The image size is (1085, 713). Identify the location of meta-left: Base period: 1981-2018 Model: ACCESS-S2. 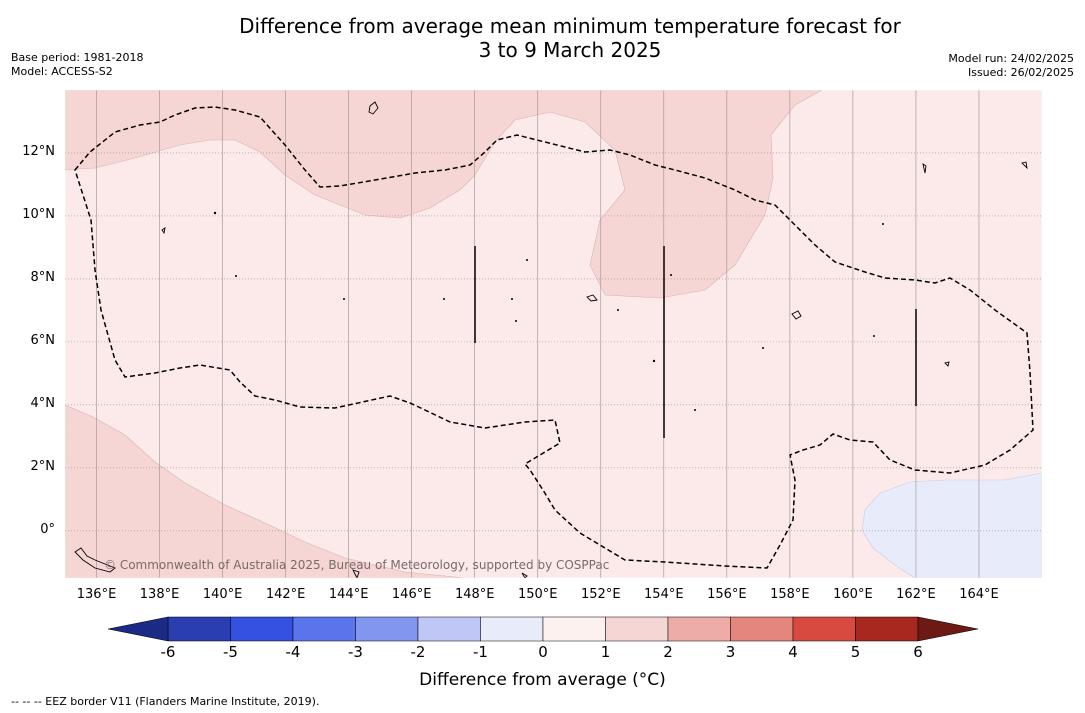
(77, 65).